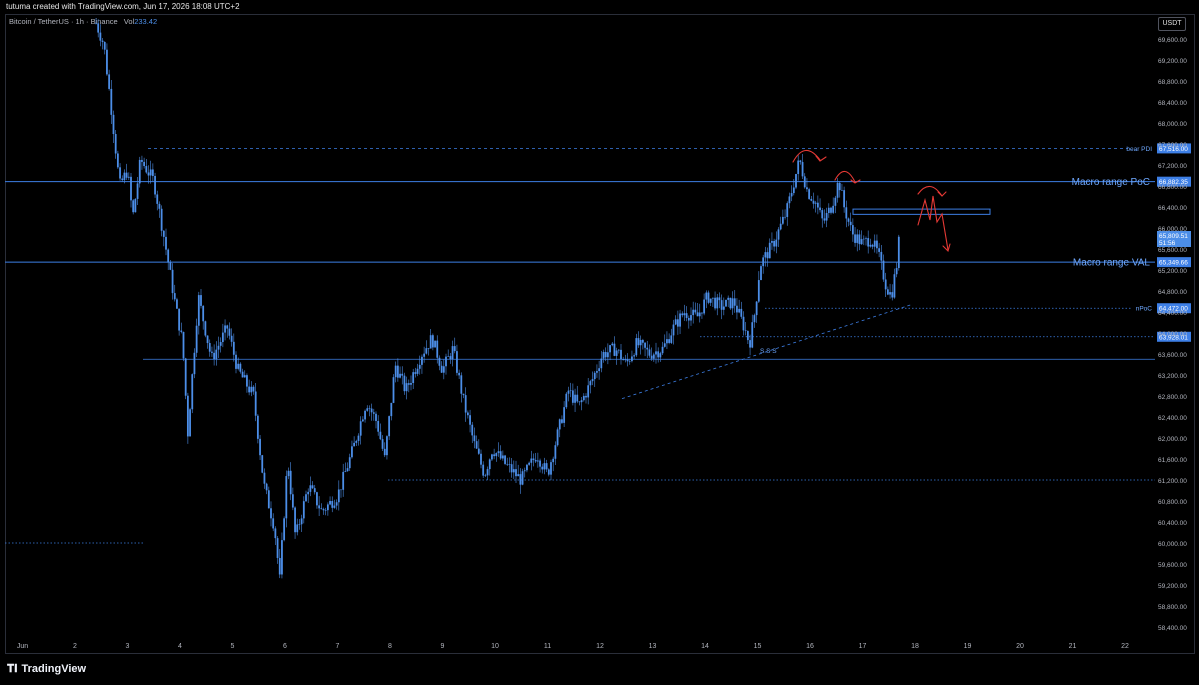 This screenshot has height=685, width=1199. What do you see at coordinates (968, 646) in the screenshot?
I see `time-tick-label: 19` at bounding box center [968, 646].